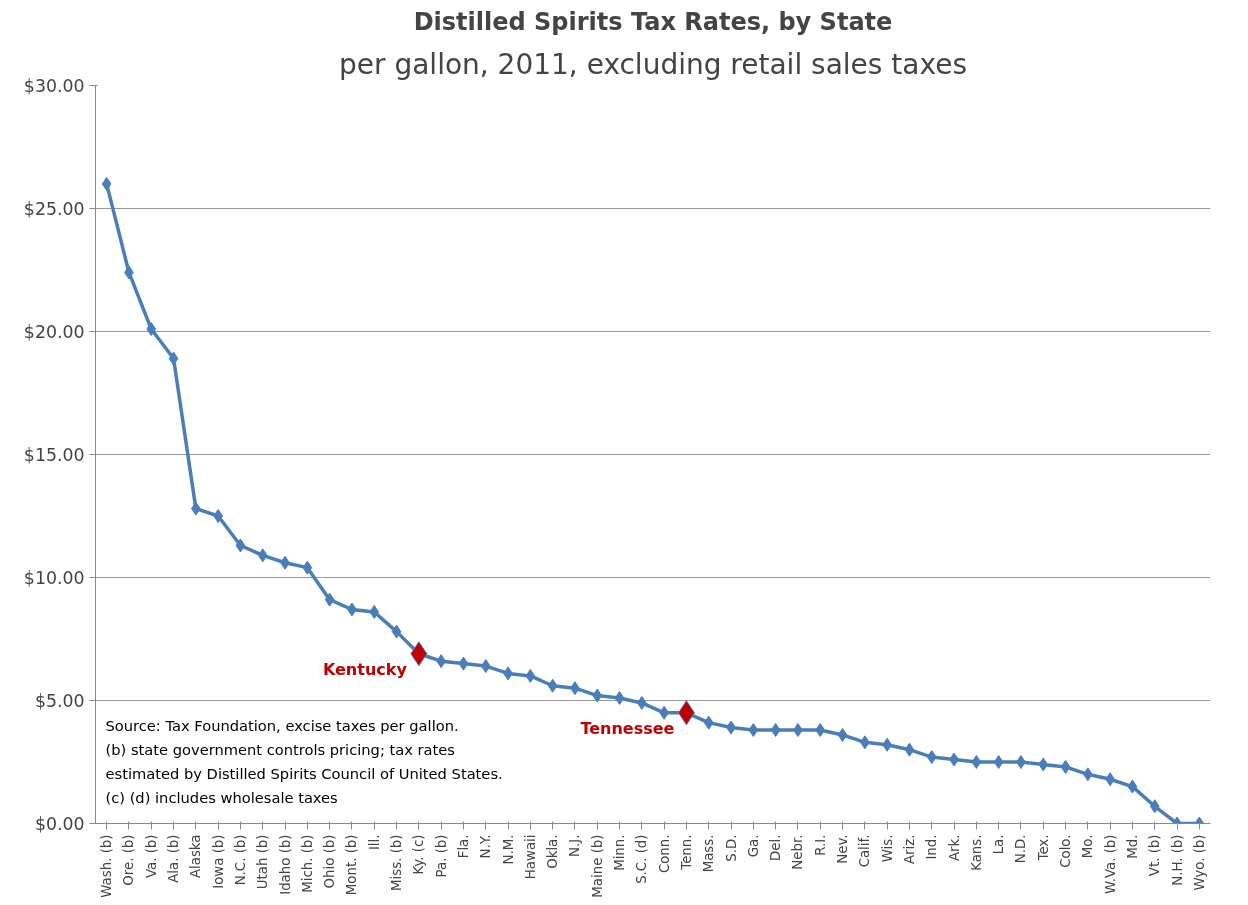  I want to click on x-tick-label: Utah (b), so click(263, 862).